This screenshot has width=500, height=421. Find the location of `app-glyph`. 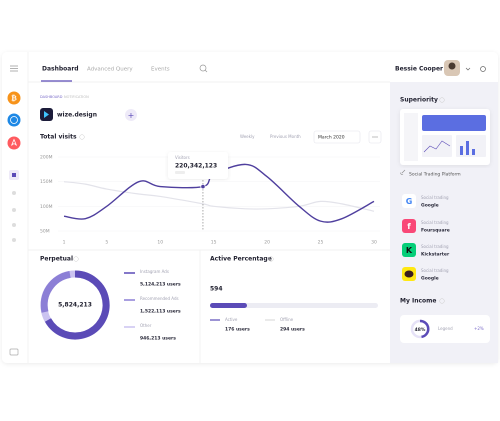

app-glyph is located at coordinates (409, 274).